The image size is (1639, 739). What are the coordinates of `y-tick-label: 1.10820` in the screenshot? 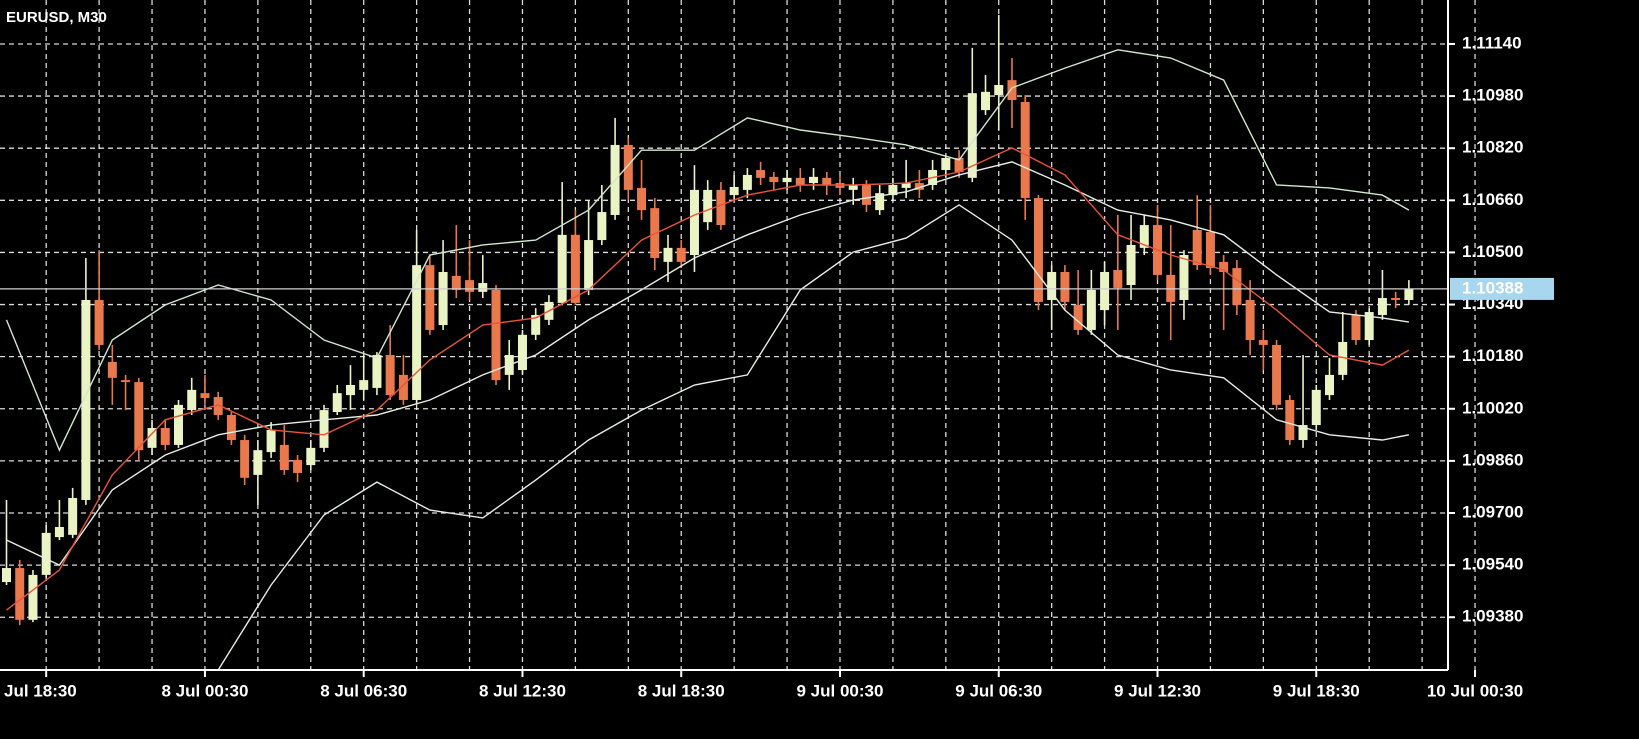 It's located at (1492, 147).